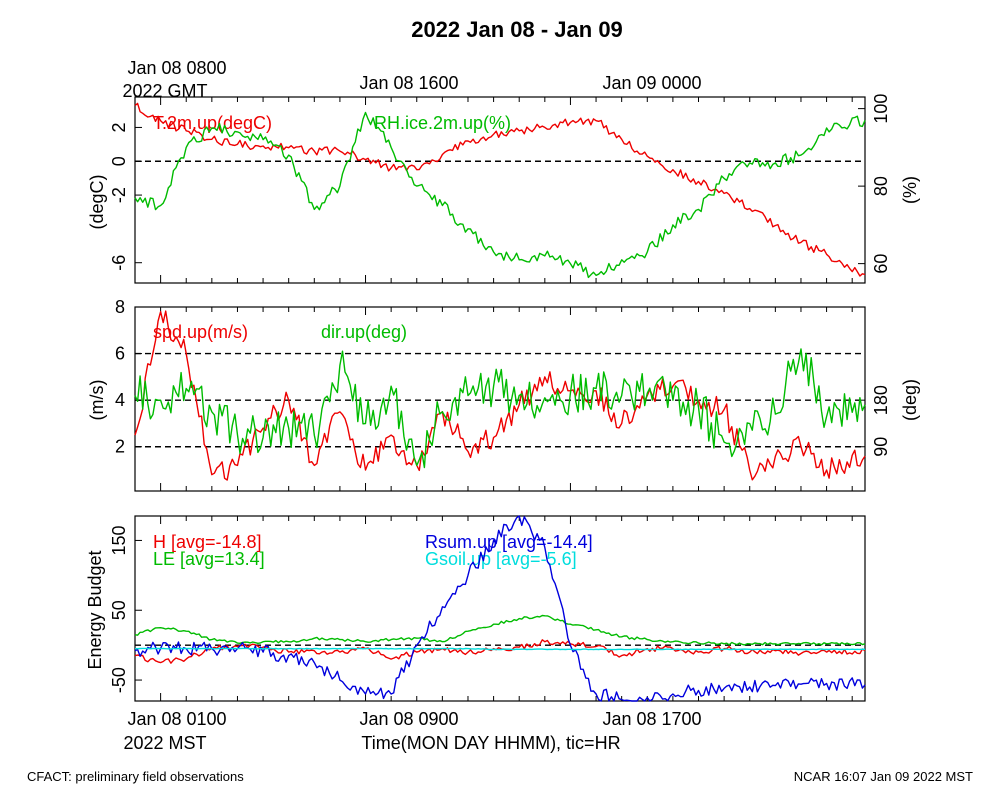 The height and width of the screenshot is (800, 1000). Describe the element at coordinates (364, 332) in the screenshot. I see `legend-wind-direction: dir.up(deg)` at that location.